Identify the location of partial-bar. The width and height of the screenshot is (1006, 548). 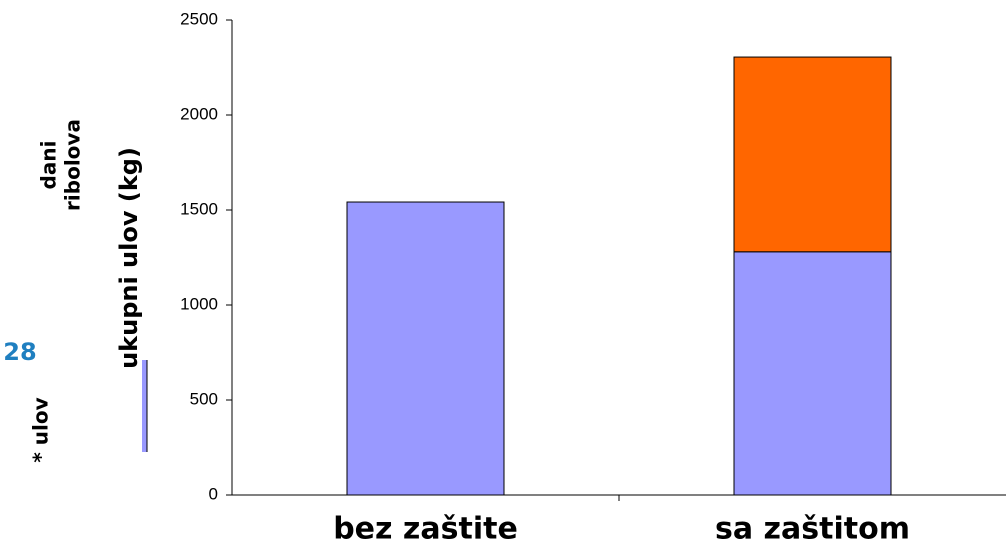
(144, 406).